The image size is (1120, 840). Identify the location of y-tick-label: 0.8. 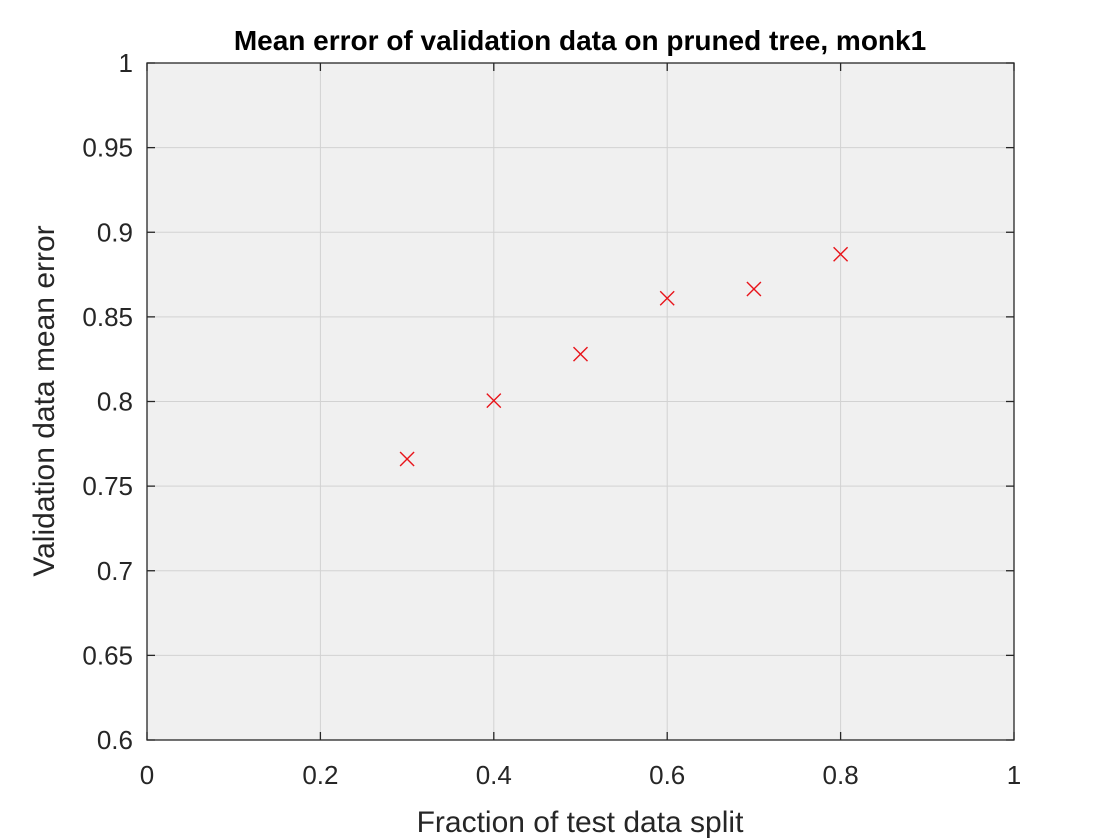
(115, 402).